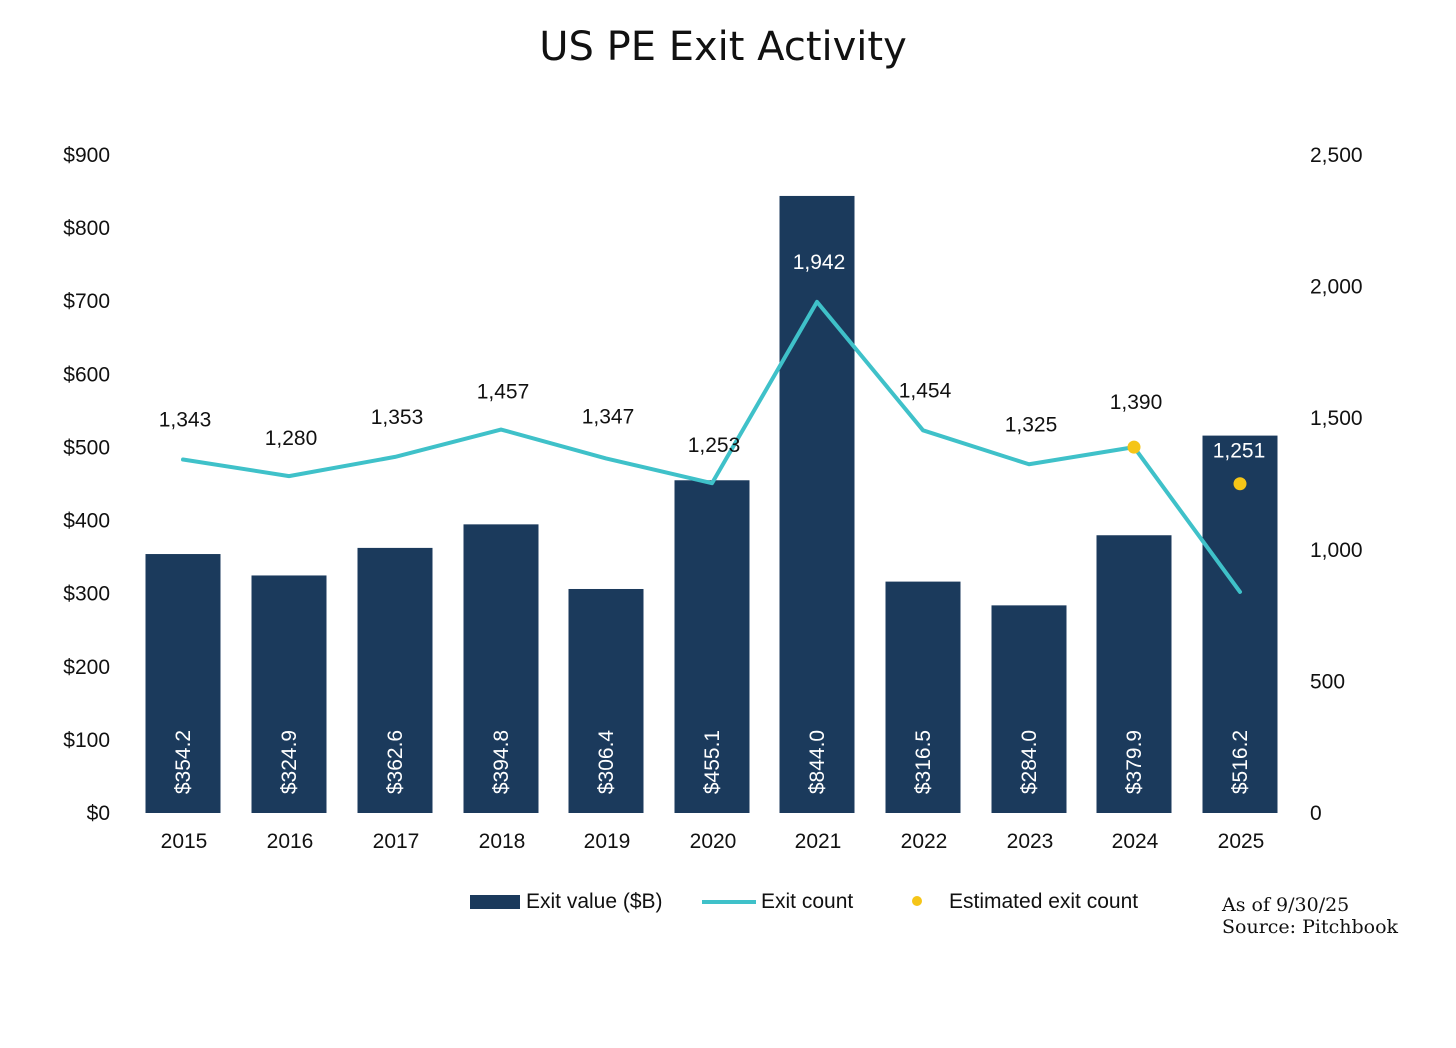 The width and height of the screenshot is (1456, 1048). Describe the element at coordinates (495, 902) in the screenshot. I see `legend-swatch-exit-value` at that location.